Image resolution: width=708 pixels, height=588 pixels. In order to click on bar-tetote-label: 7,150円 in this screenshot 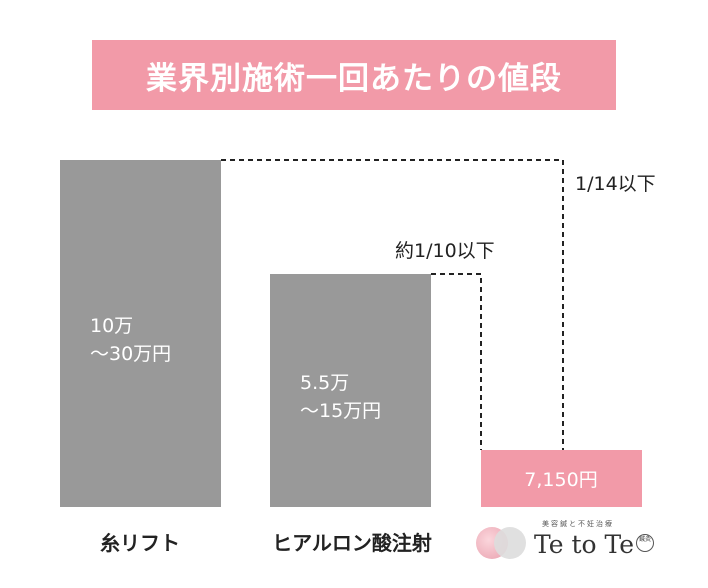, I will do `click(560, 480)`.